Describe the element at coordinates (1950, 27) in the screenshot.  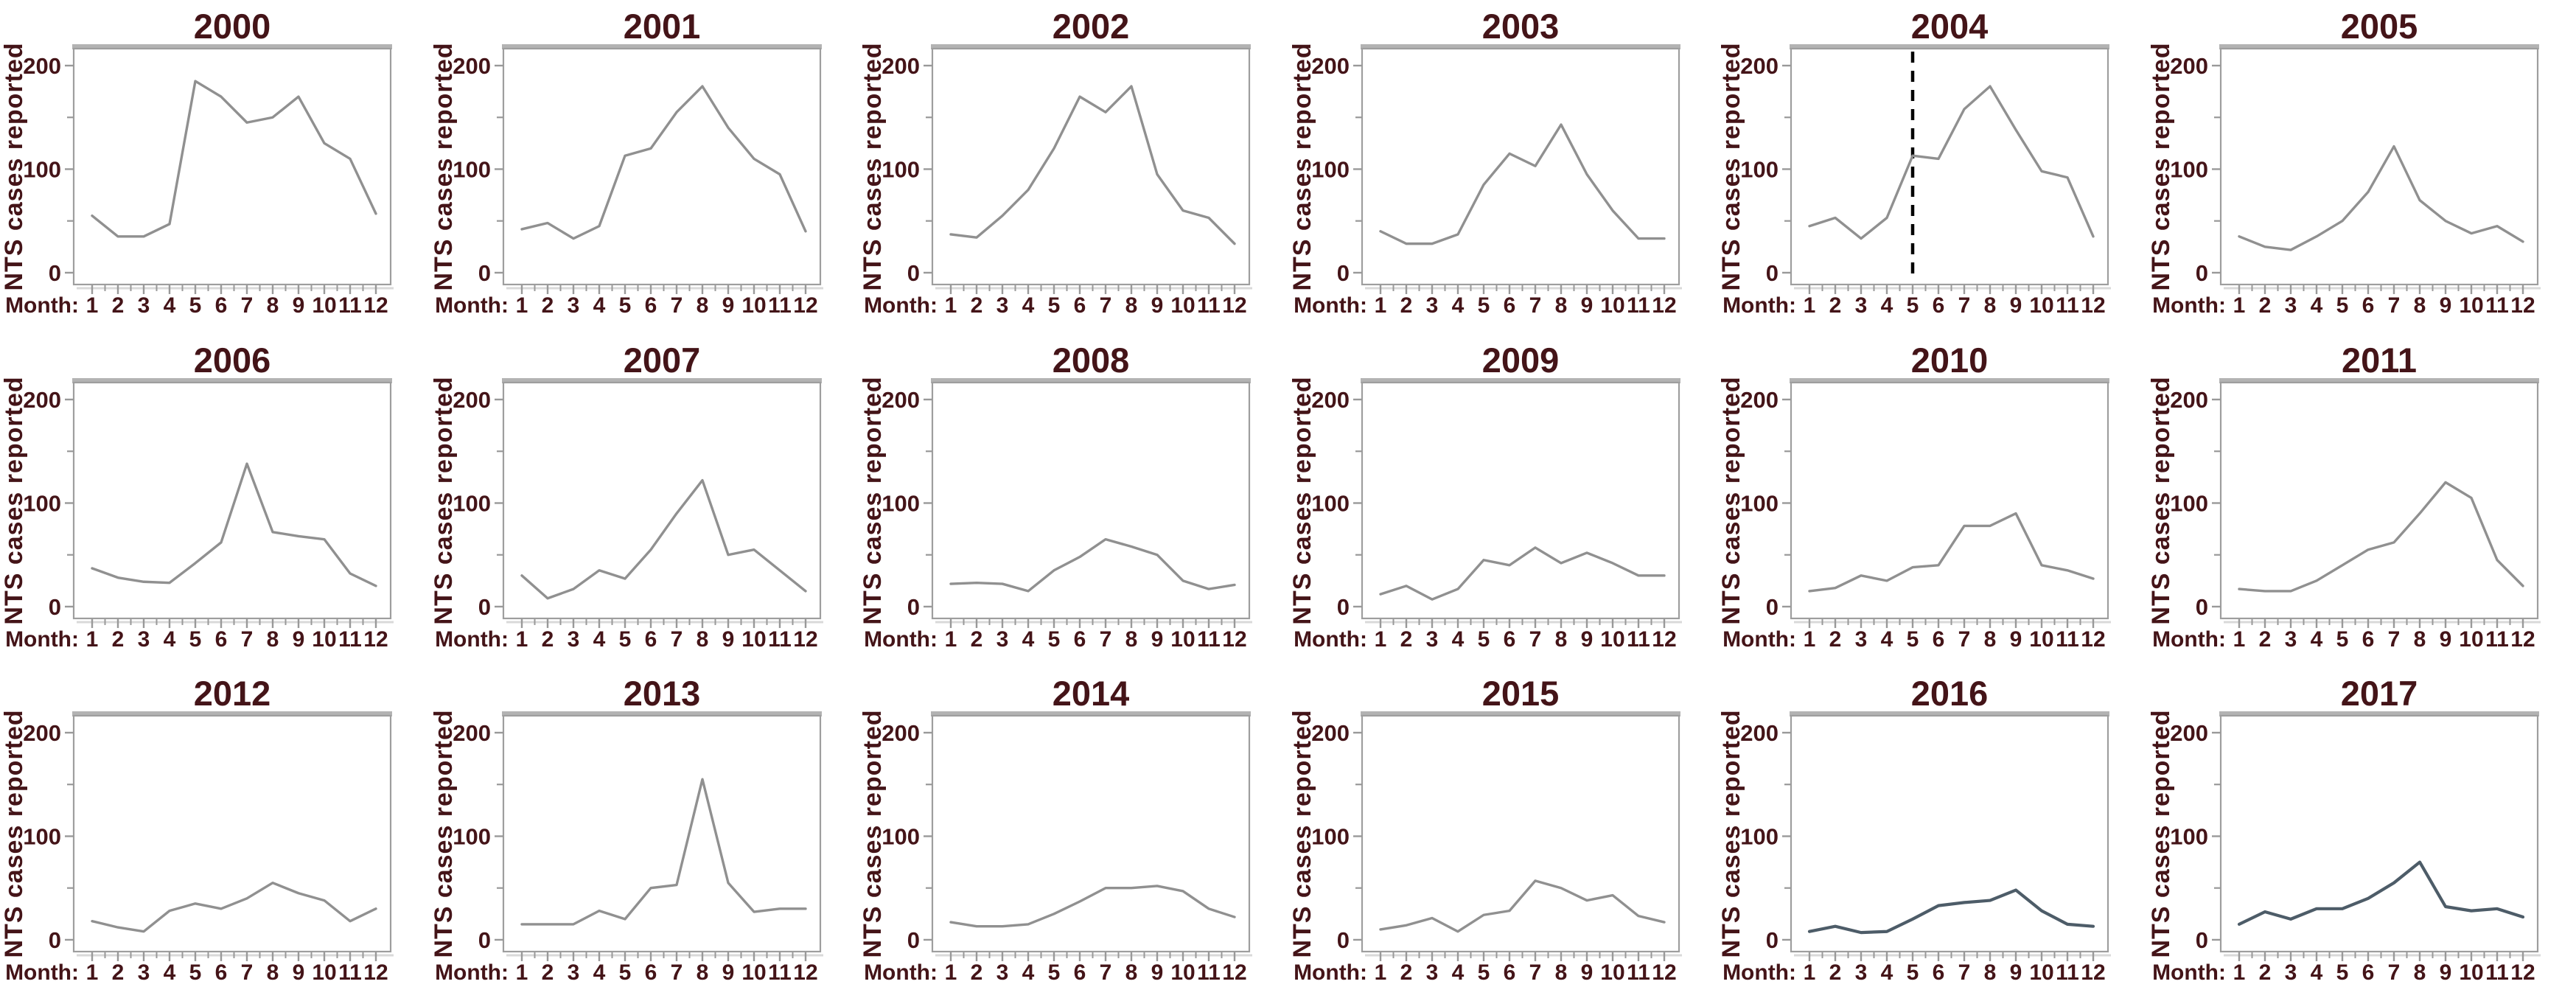
I see `chart-title: 2004` at that location.